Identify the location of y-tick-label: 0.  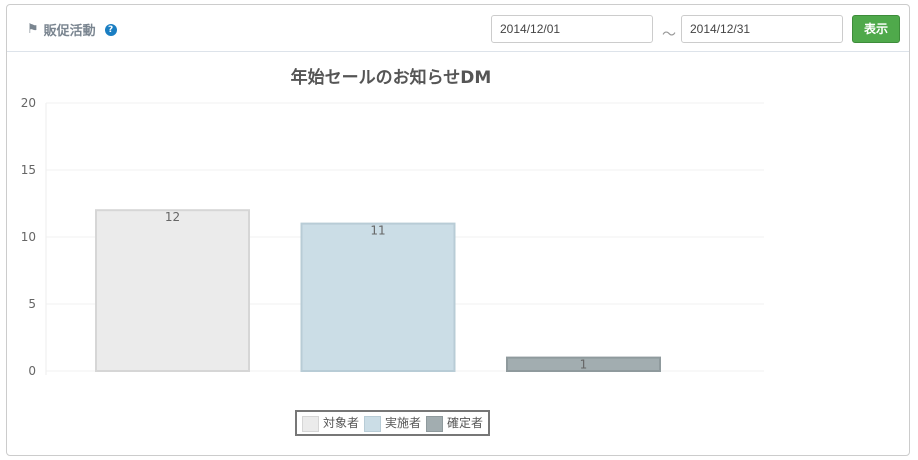
(32, 371).